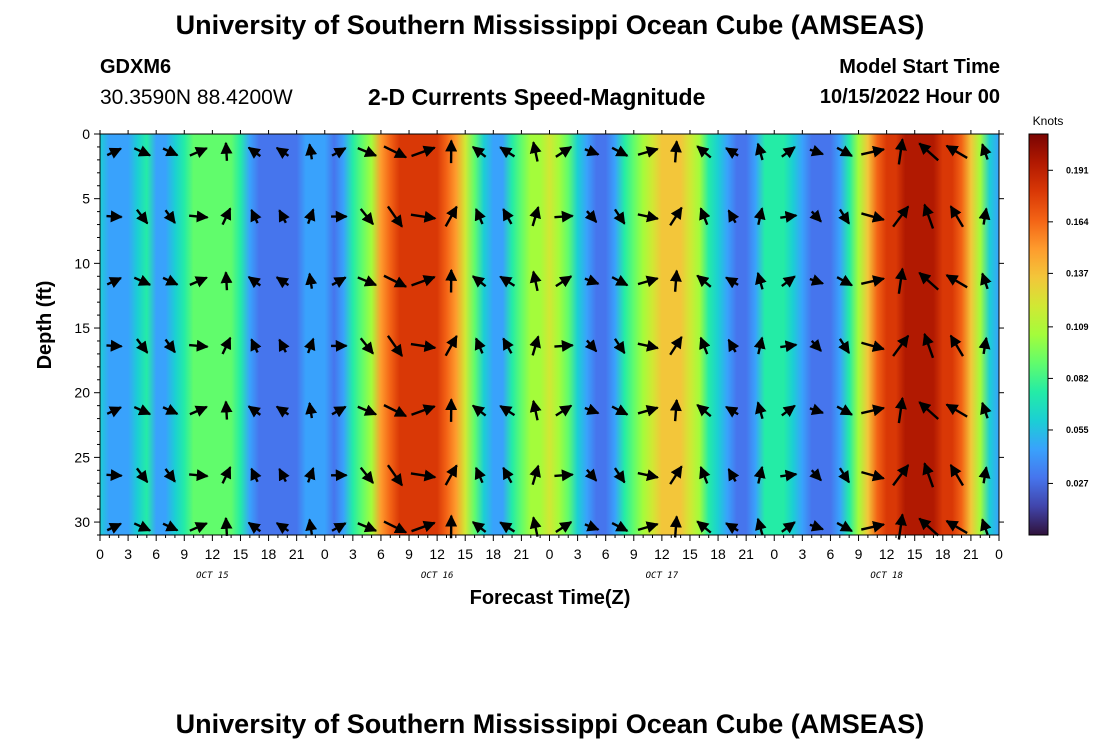  What do you see at coordinates (662, 576) in the screenshot?
I see `date-label: OCT 17` at bounding box center [662, 576].